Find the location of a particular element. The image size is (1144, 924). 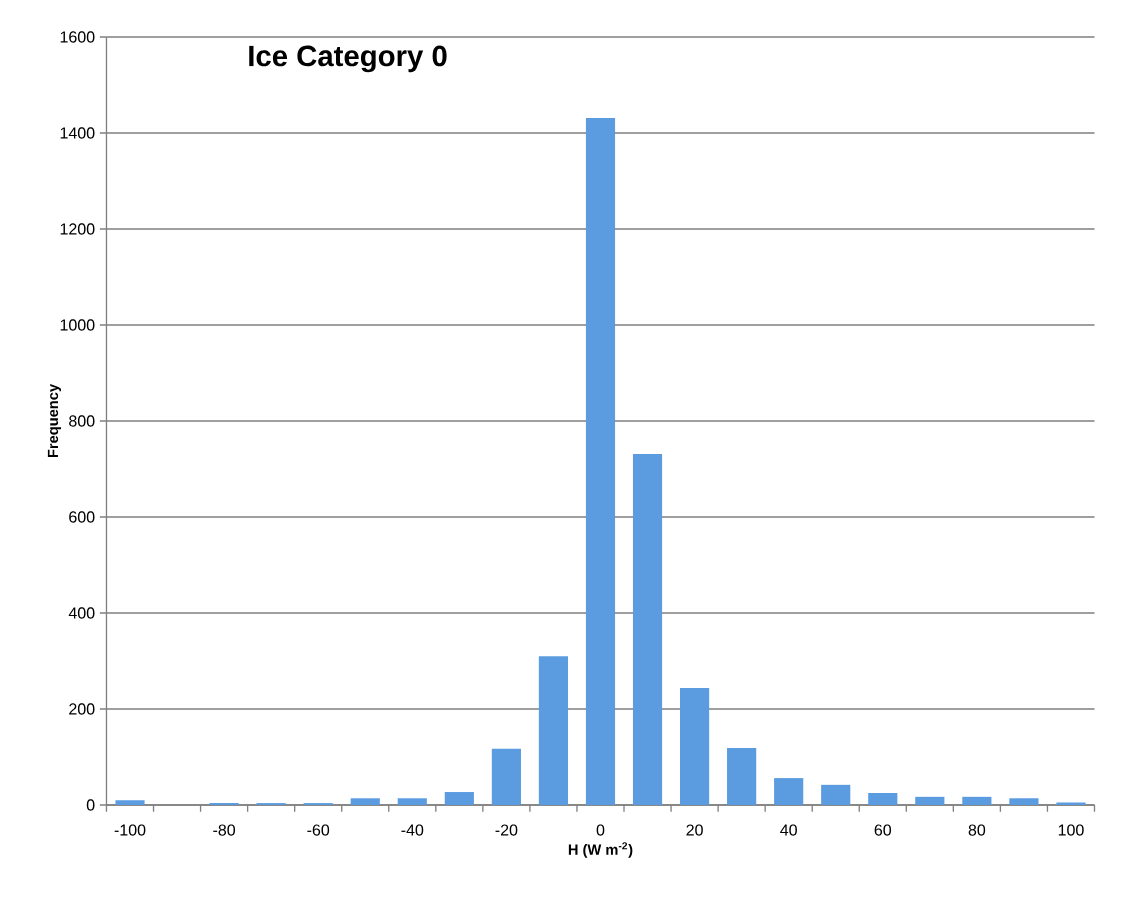

x-tick-label: -20 is located at coordinates (506, 830).